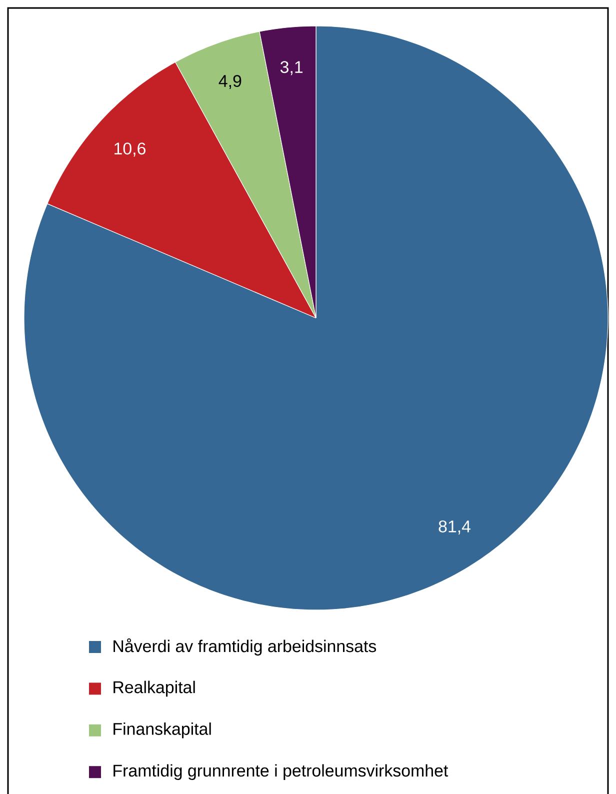  I want to click on legend-label: Nåverdi av framtidig arbeidsinnsats, so click(245, 647).